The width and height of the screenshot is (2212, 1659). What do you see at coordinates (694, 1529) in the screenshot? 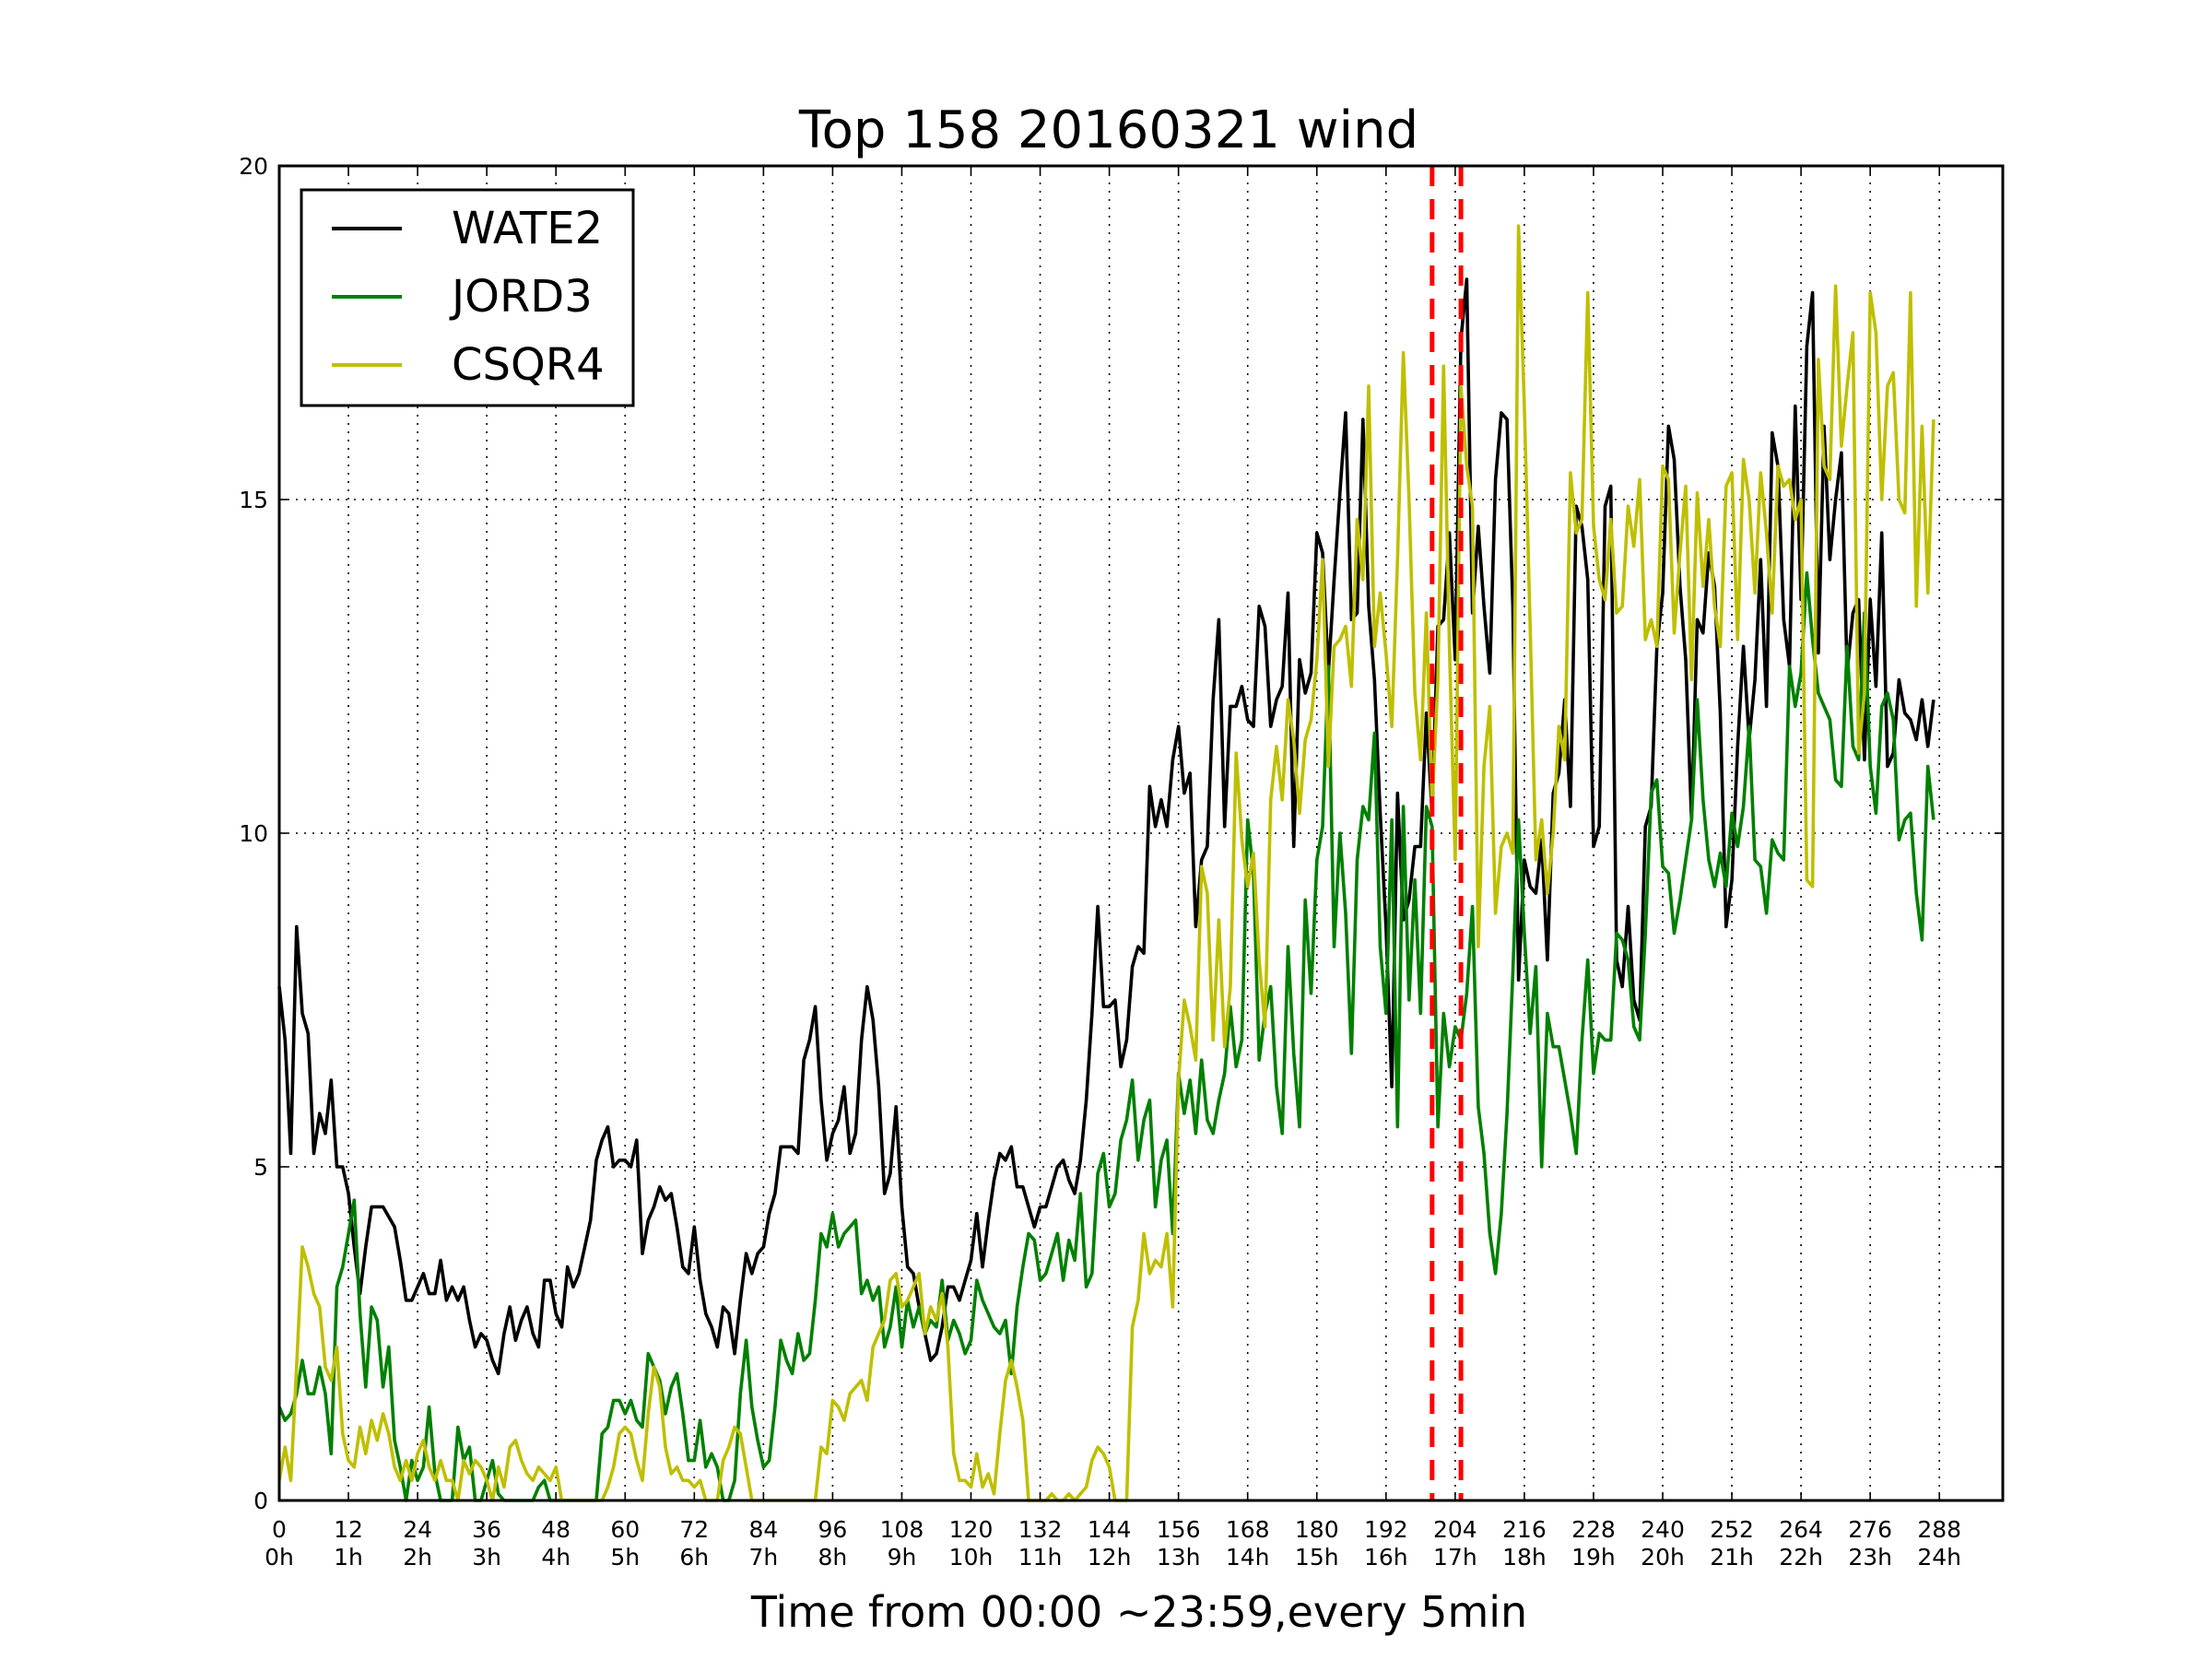
I see `x-tick-label: 72` at bounding box center [694, 1529].